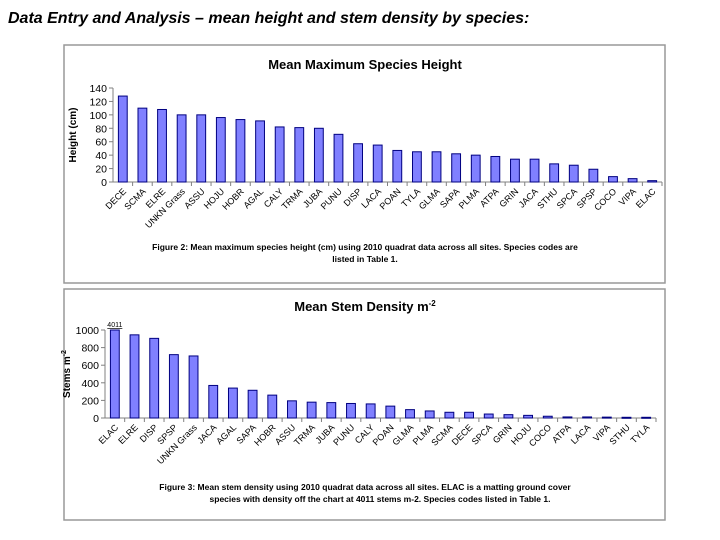  What do you see at coordinates (365, 259) in the screenshot?
I see `chart-1-caption-line: listed in Table 1.` at bounding box center [365, 259].